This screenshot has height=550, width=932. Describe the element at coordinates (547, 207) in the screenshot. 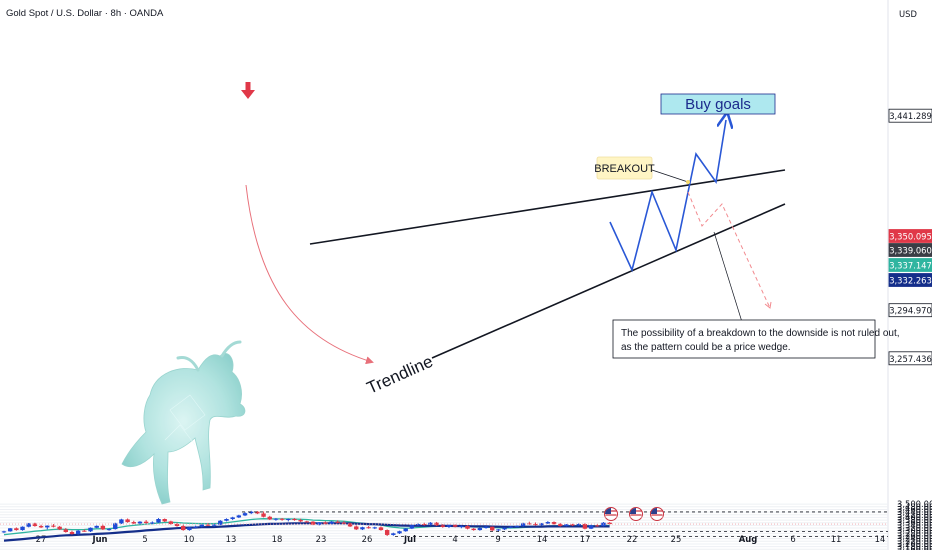

I see `wedge-upper-line` at that location.